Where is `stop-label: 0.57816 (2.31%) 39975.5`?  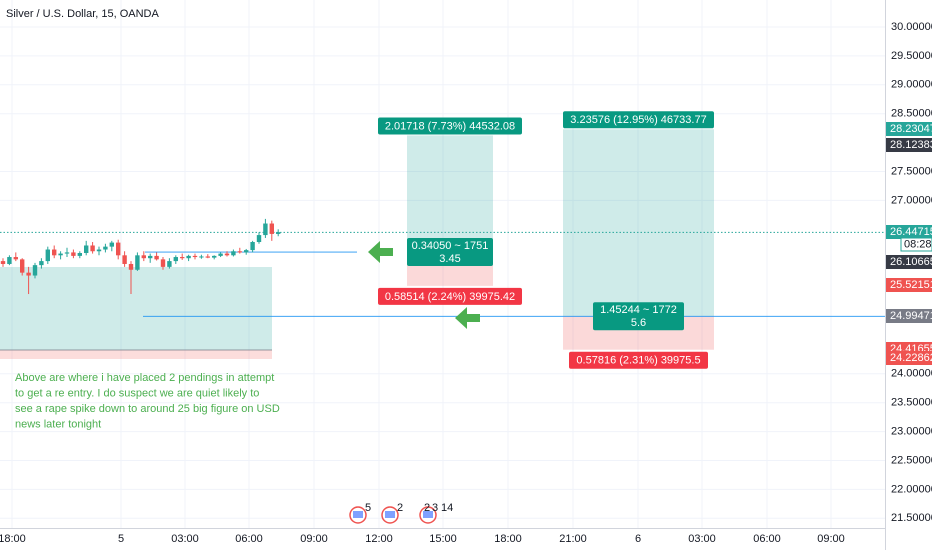 stop-label: 0.57816 (2.31%) 39975.5 is located at coordinates (638, 361).